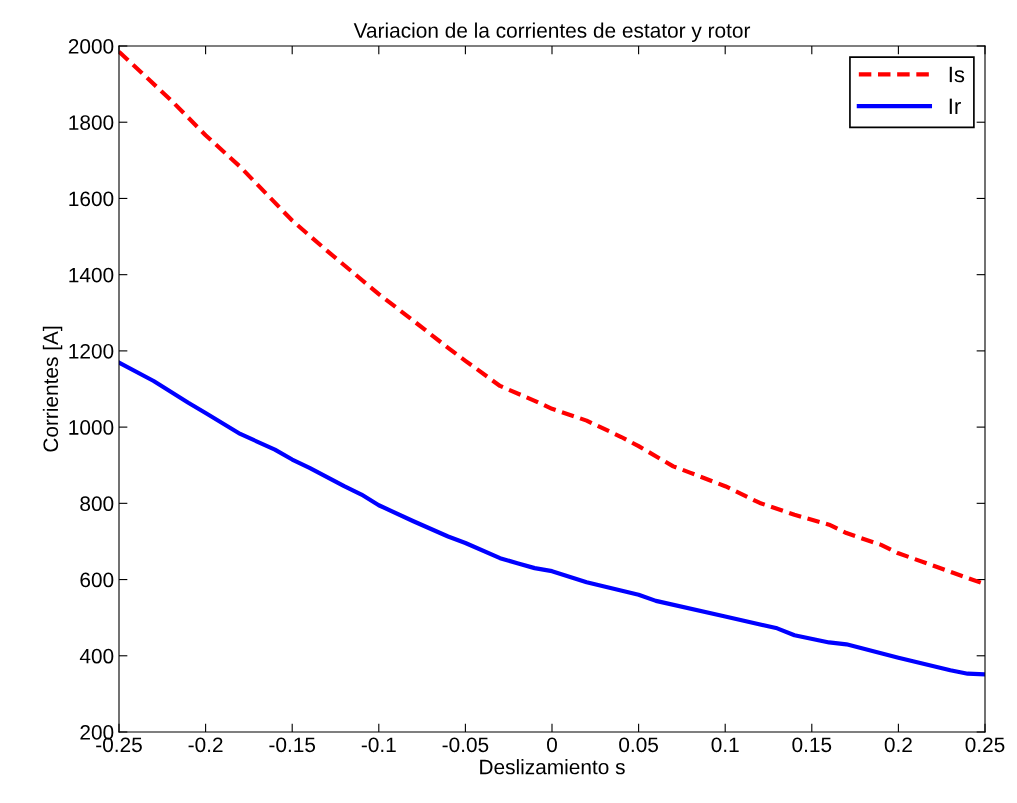 The height and width of the screenshot is (803, 1017). Describe the element at coordinates (378, 745) in the screenshot. I see `x-tick-label: -0.1` at that location.